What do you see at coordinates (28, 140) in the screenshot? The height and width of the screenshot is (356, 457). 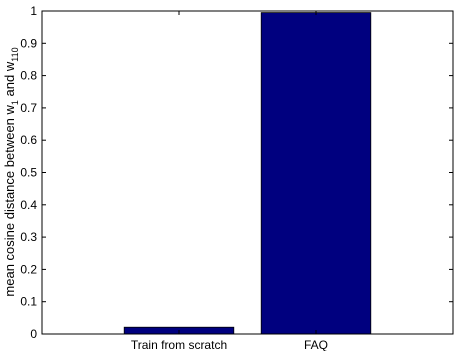 I see `y-tick-label: 0.6` at bounding box center [28, 140].